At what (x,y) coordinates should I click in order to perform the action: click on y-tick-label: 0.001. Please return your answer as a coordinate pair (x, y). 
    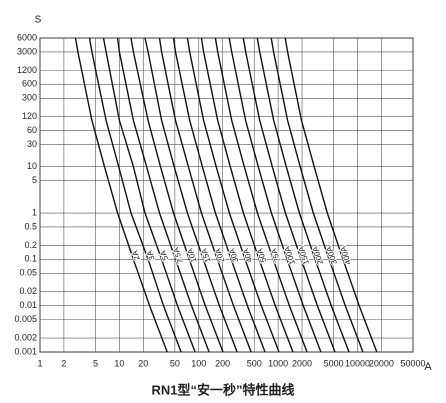
    Looking at the image, I should click on (25, 351).